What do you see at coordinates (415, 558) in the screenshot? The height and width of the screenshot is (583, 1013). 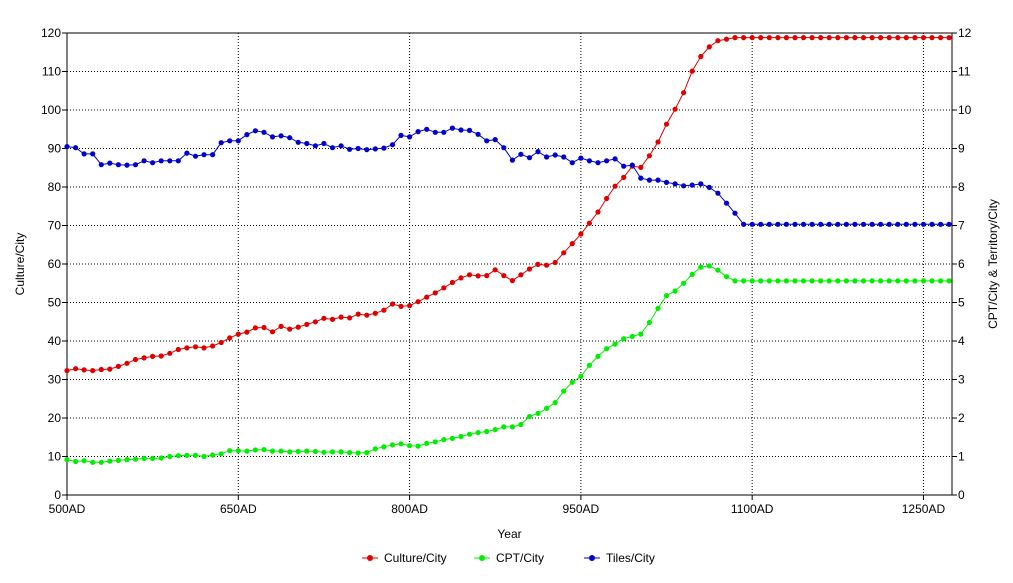 I see `legend-culture-label: Culture/City` at bounding box center [415, 558].